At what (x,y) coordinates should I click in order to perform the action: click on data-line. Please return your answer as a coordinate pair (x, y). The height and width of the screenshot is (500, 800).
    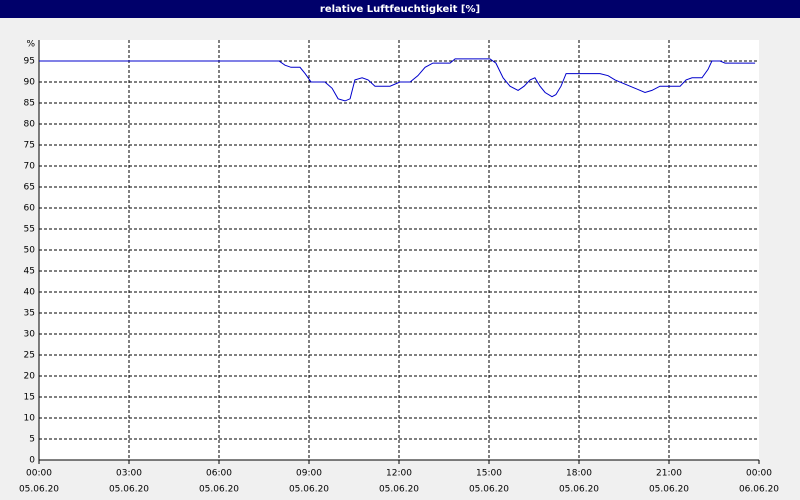
    Looking at the image, I should click on (397, 80).